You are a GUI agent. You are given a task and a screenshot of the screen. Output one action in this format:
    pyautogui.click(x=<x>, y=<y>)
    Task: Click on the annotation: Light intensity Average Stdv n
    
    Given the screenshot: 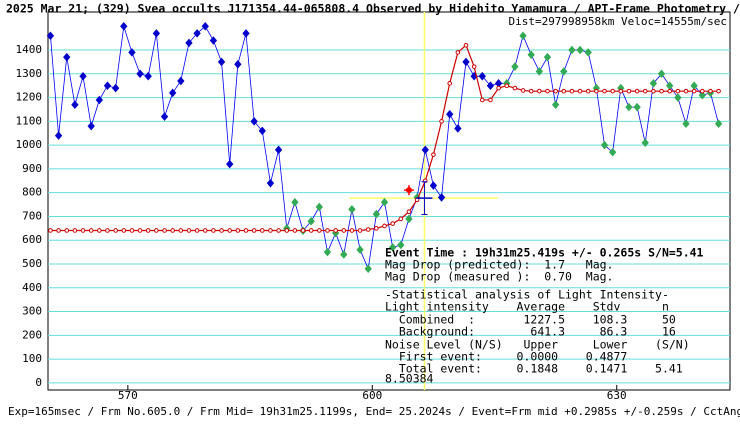 What is the action you would take?
    pyautogui.click(x=527, y=307)
    